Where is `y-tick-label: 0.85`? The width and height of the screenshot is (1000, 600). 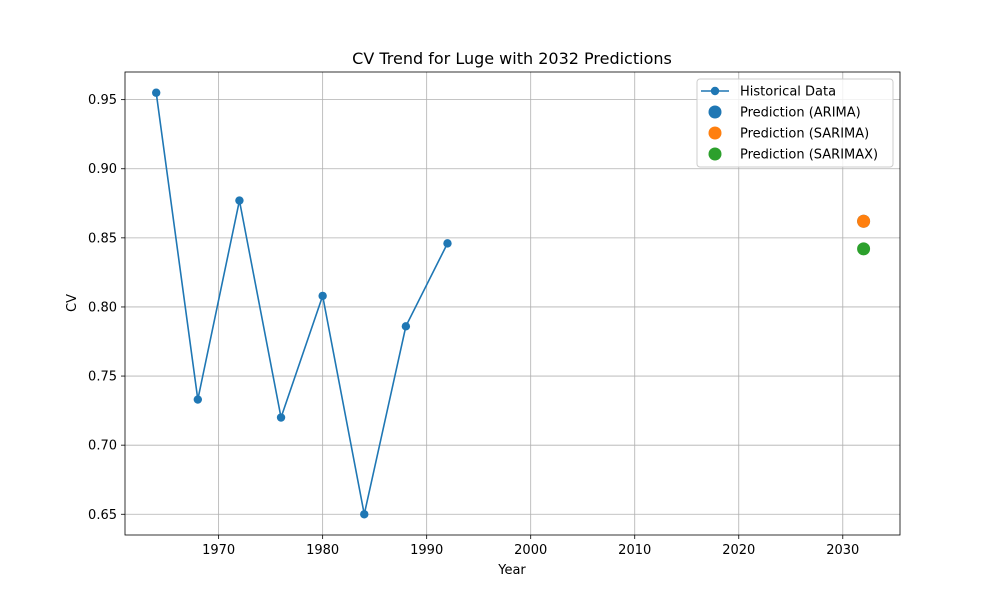
y-tick-label: 0.85 is located at coordinates (102, 238).